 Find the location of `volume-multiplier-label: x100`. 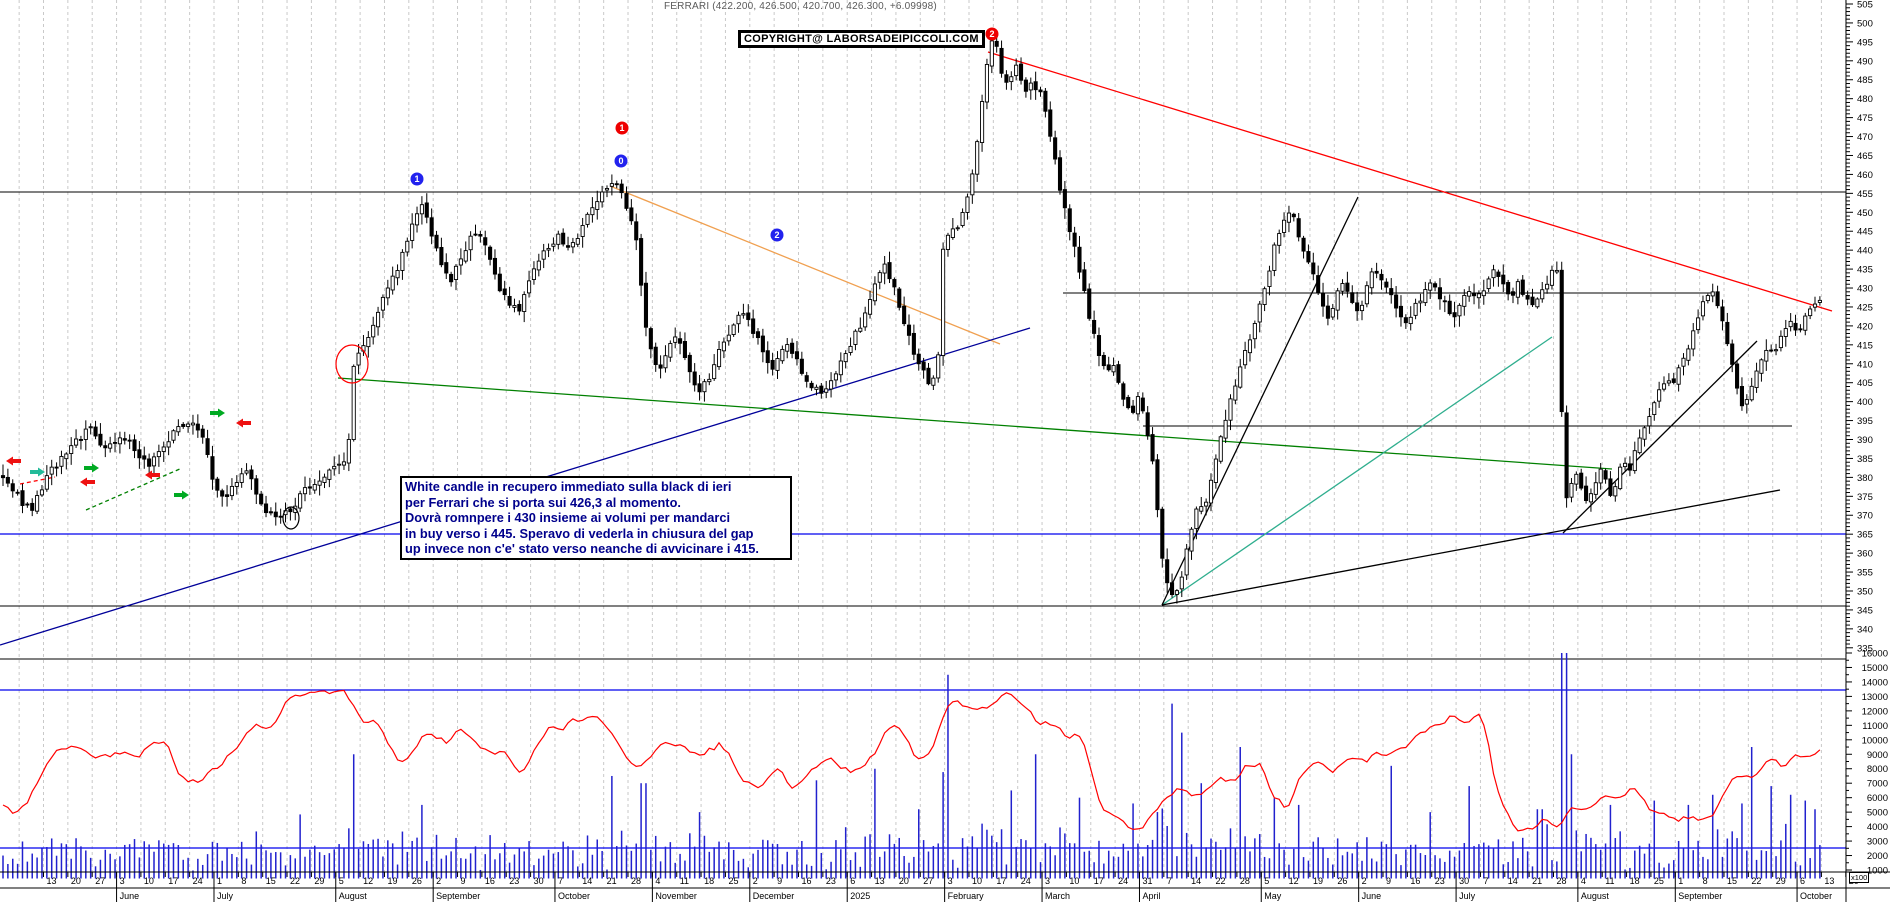

volume-multiplier-label: x100 is located at coordinates (1859, 877).